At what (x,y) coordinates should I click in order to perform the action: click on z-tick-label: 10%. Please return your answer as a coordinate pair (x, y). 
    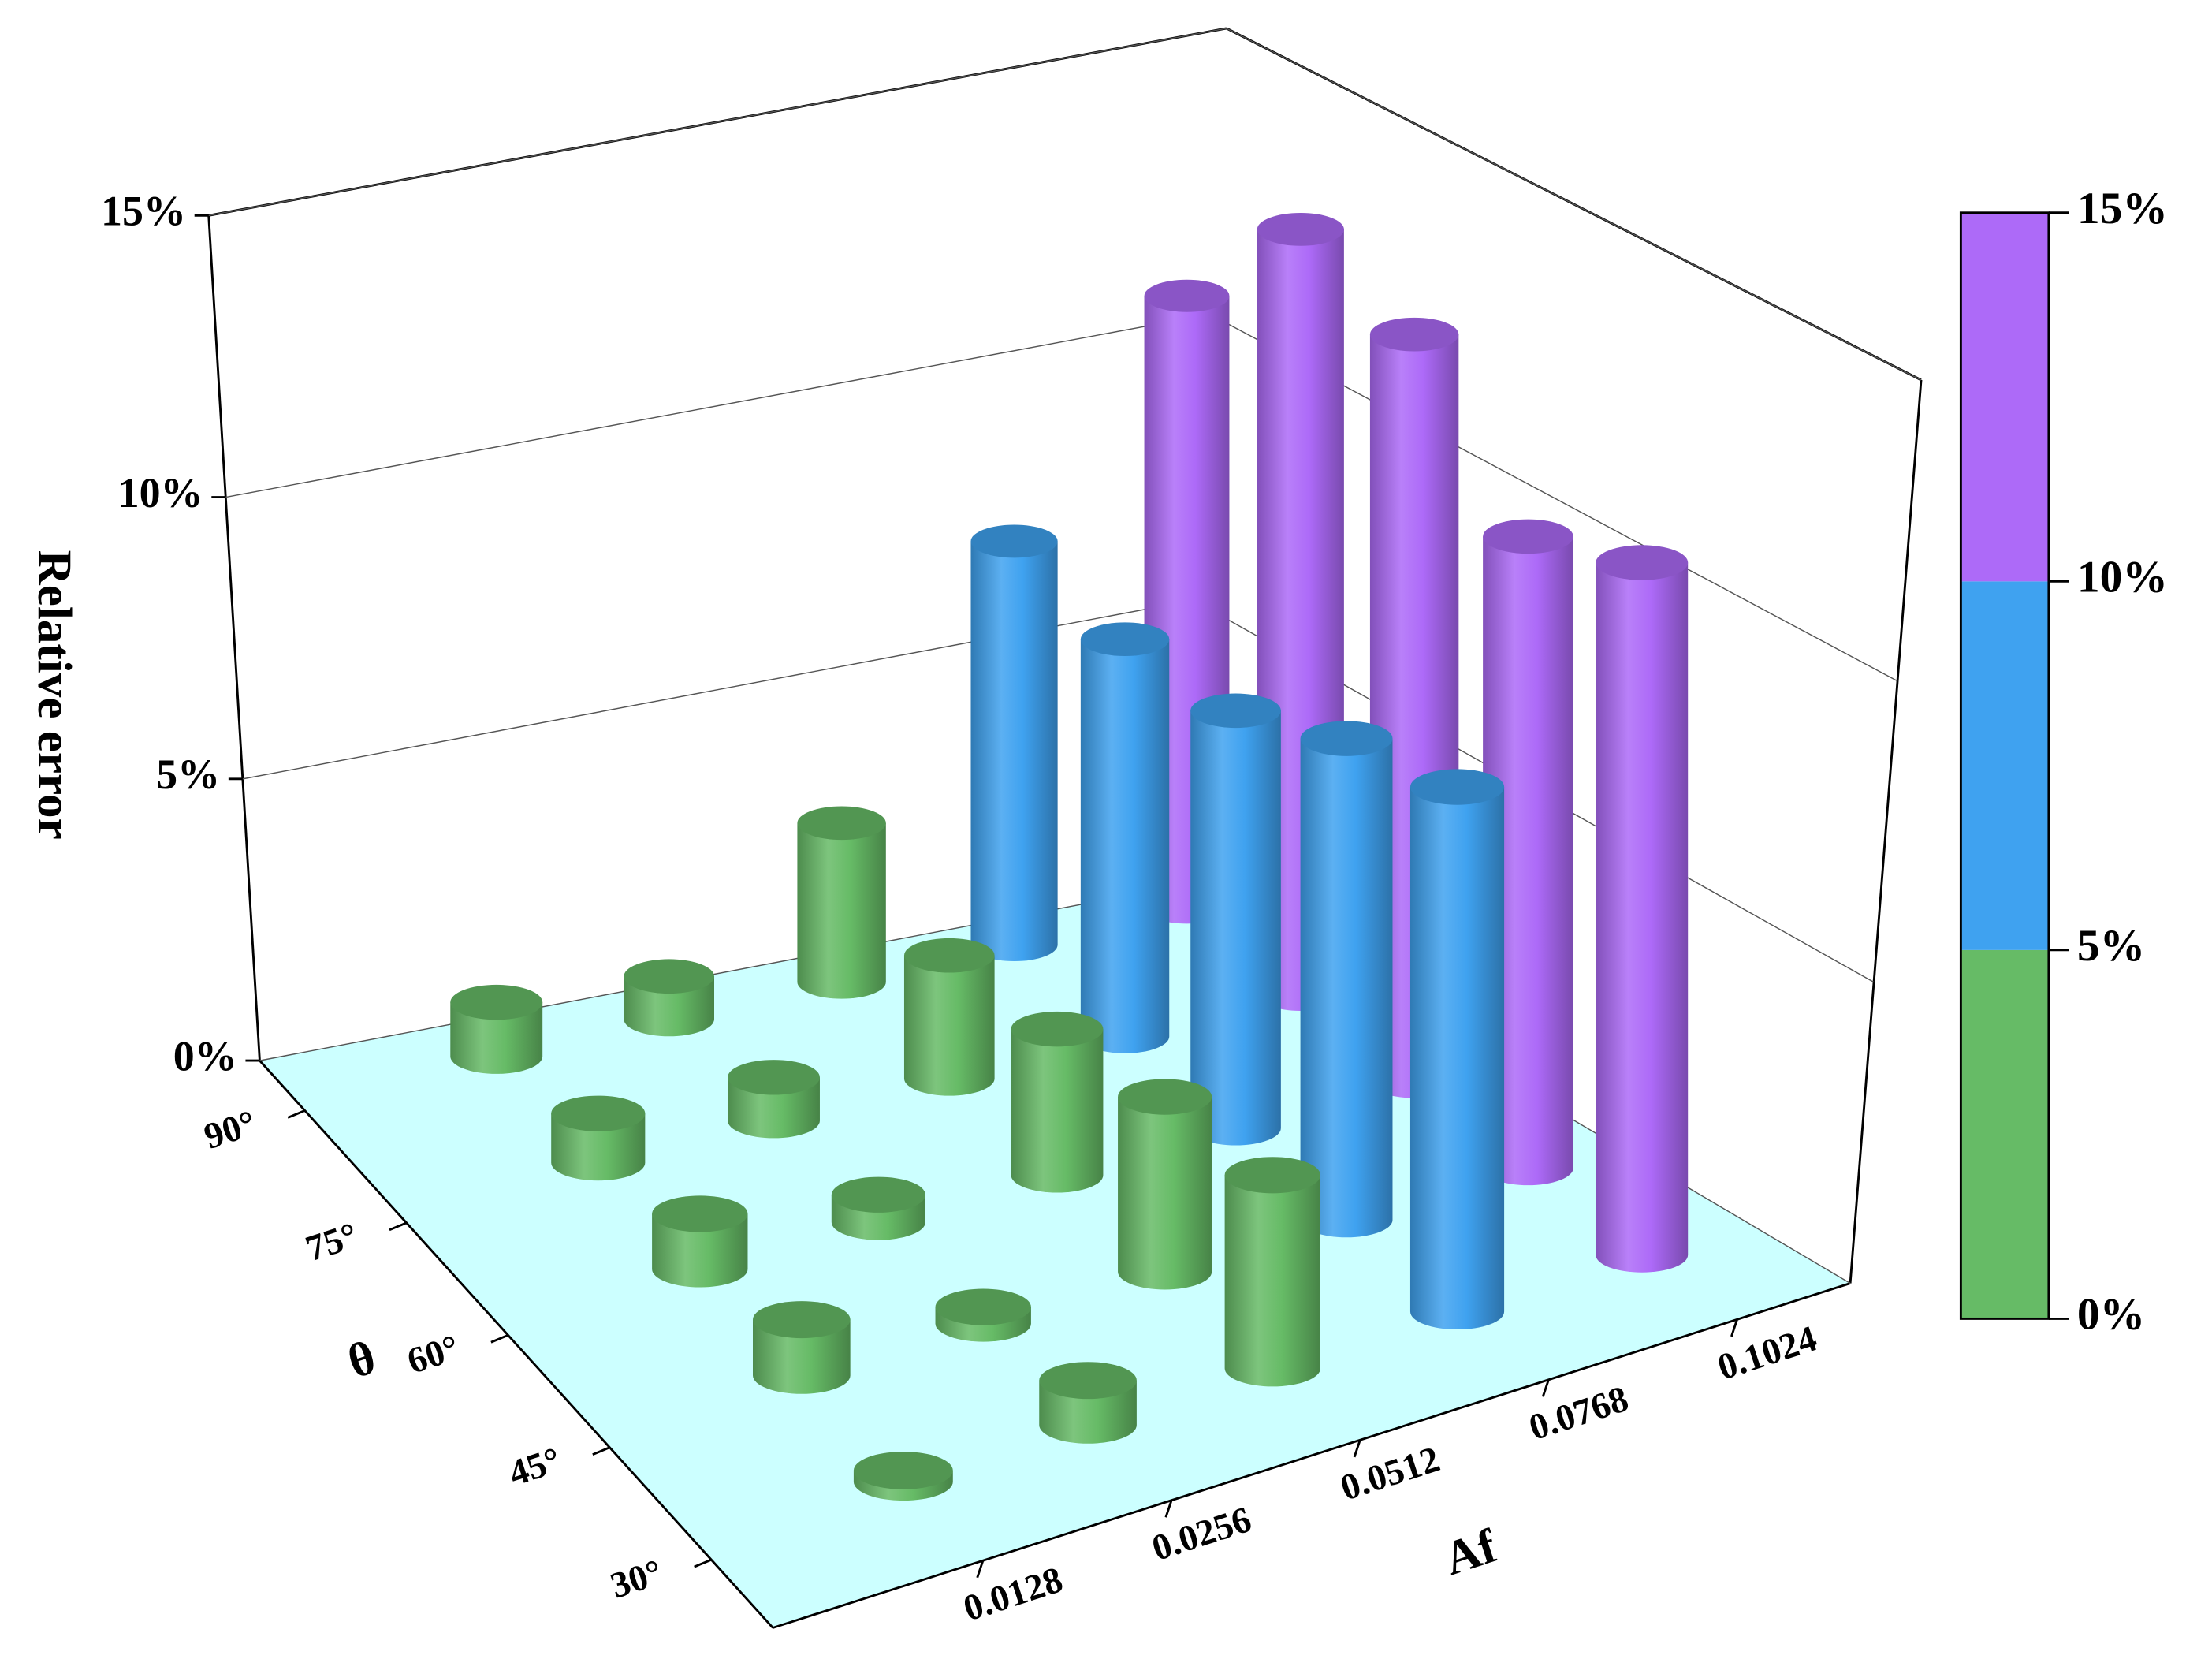
    Looking at the image, I should click on (161, 492).